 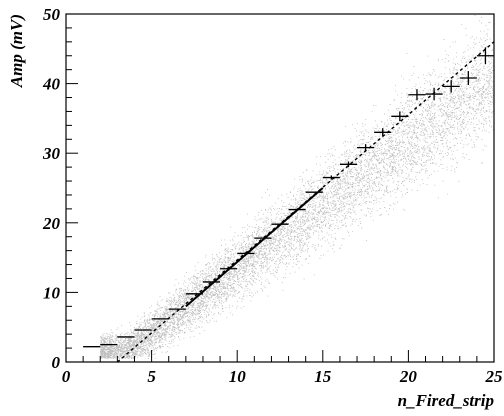 What do you see at coordinates (66, 376) in the screenshot?
I see `x-tick-label: 0` at bounding box center [66, 376].